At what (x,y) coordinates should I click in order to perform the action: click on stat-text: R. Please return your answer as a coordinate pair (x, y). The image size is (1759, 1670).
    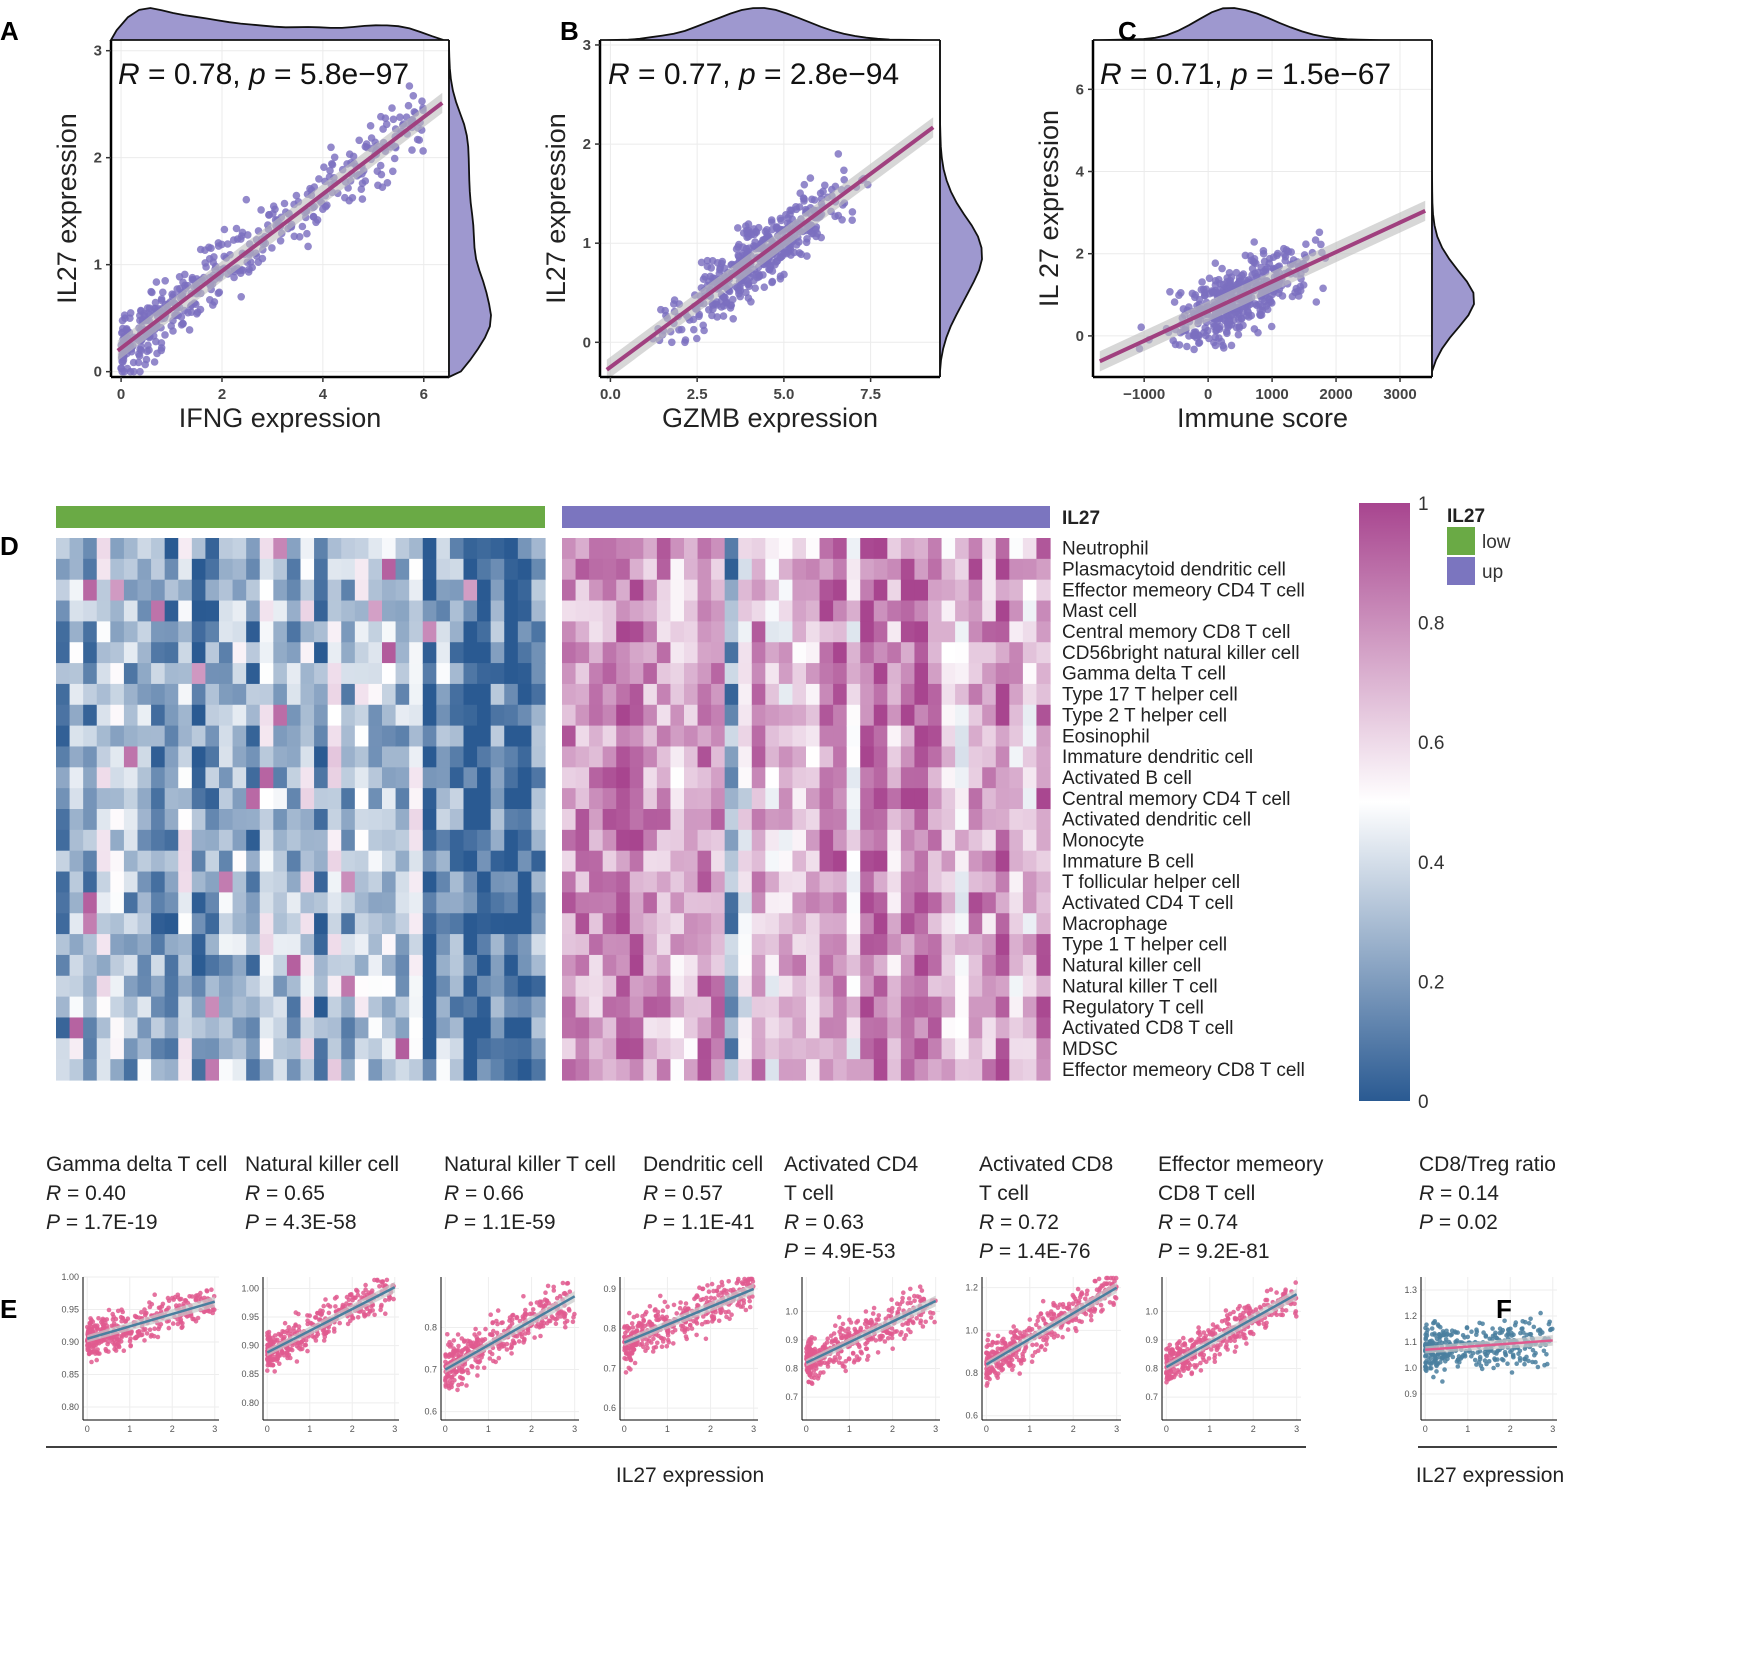
    Looking at the image, I should click on (1111, 74).